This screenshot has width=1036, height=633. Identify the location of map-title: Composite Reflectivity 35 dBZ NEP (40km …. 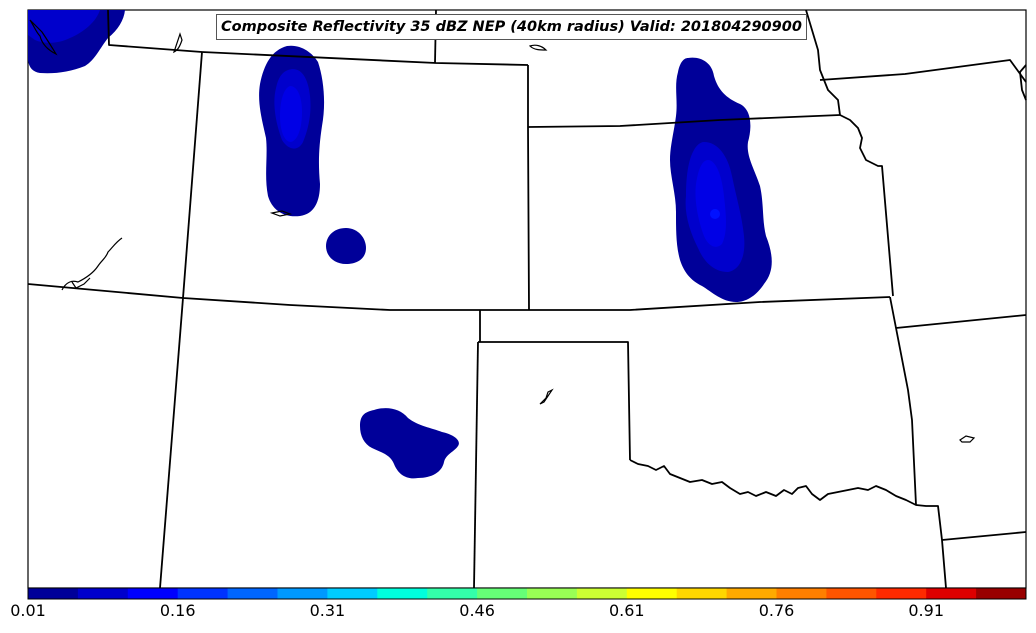
(511, 27).